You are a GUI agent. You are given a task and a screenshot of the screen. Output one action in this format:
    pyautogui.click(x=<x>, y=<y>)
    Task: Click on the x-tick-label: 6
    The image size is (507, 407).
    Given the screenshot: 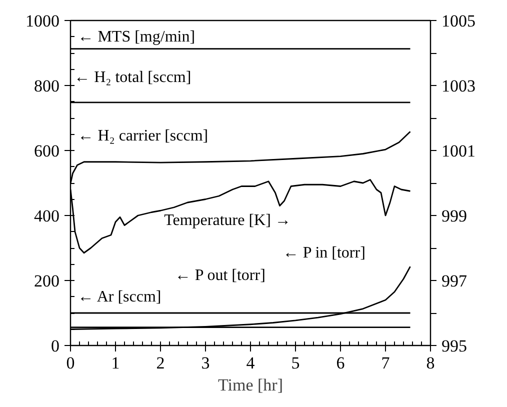 What is the action you would take?
    pyautogui.click(x=340, y=363)
    